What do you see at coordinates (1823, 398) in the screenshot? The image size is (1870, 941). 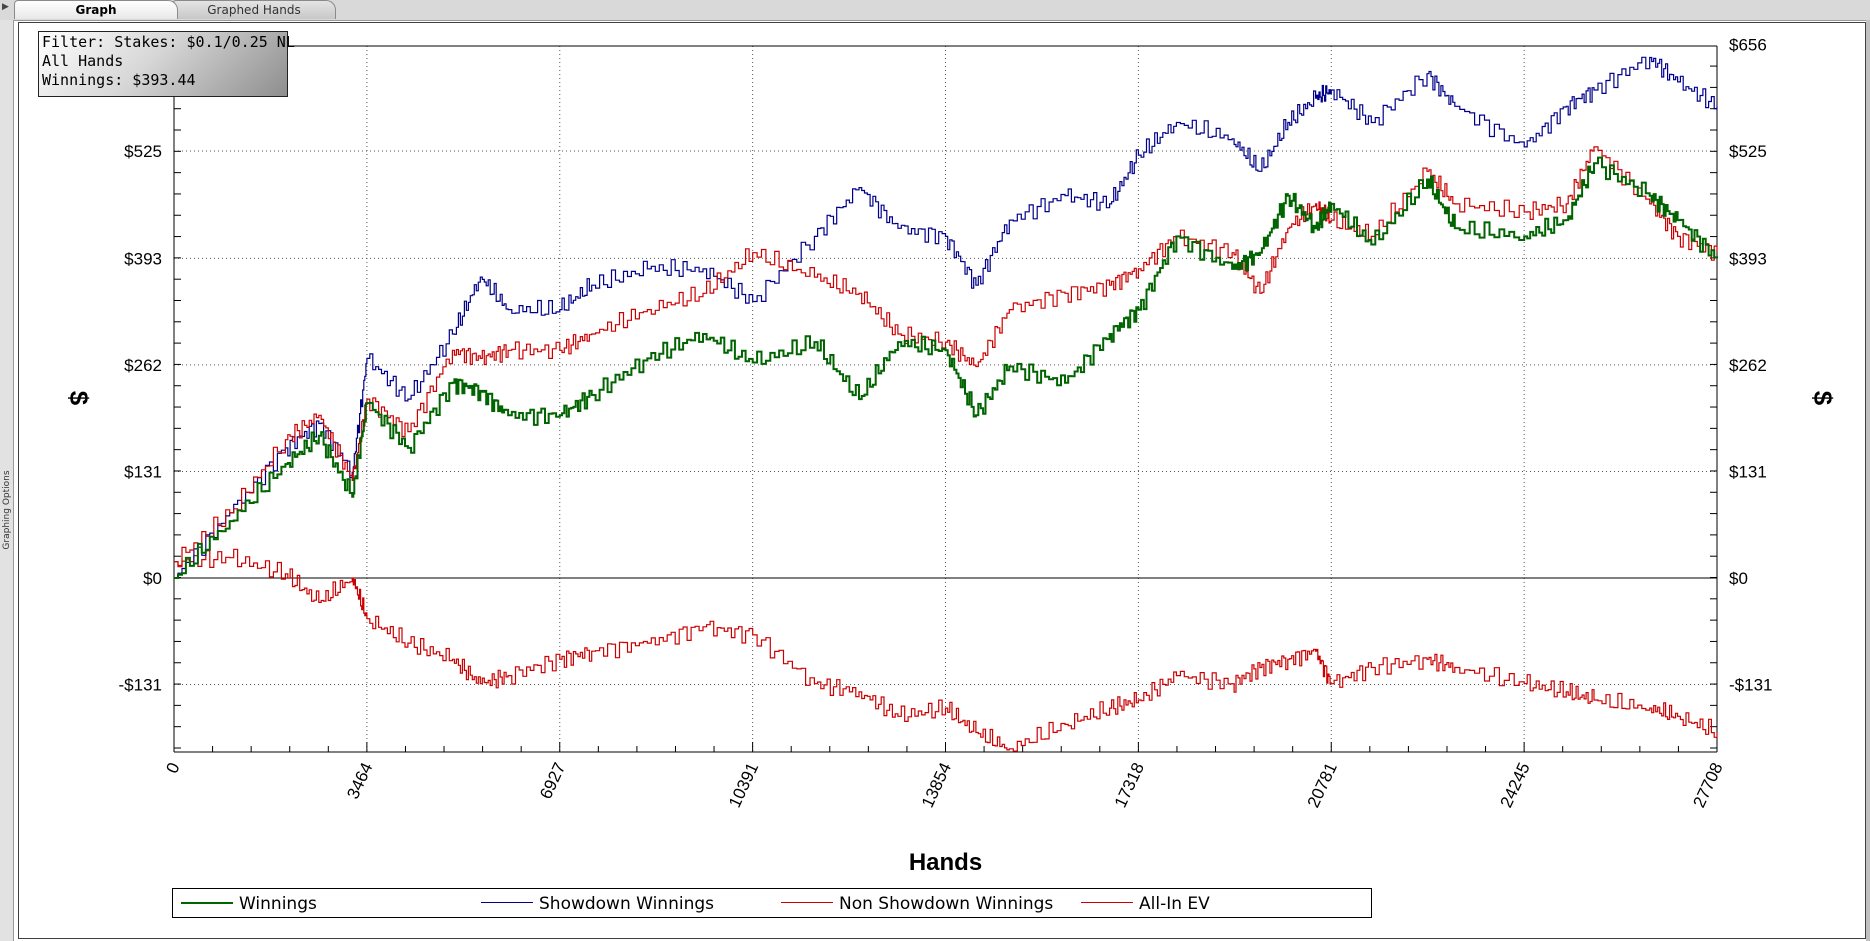 I see `y-axis-title-right: $` at bounding box center [1823, 398].